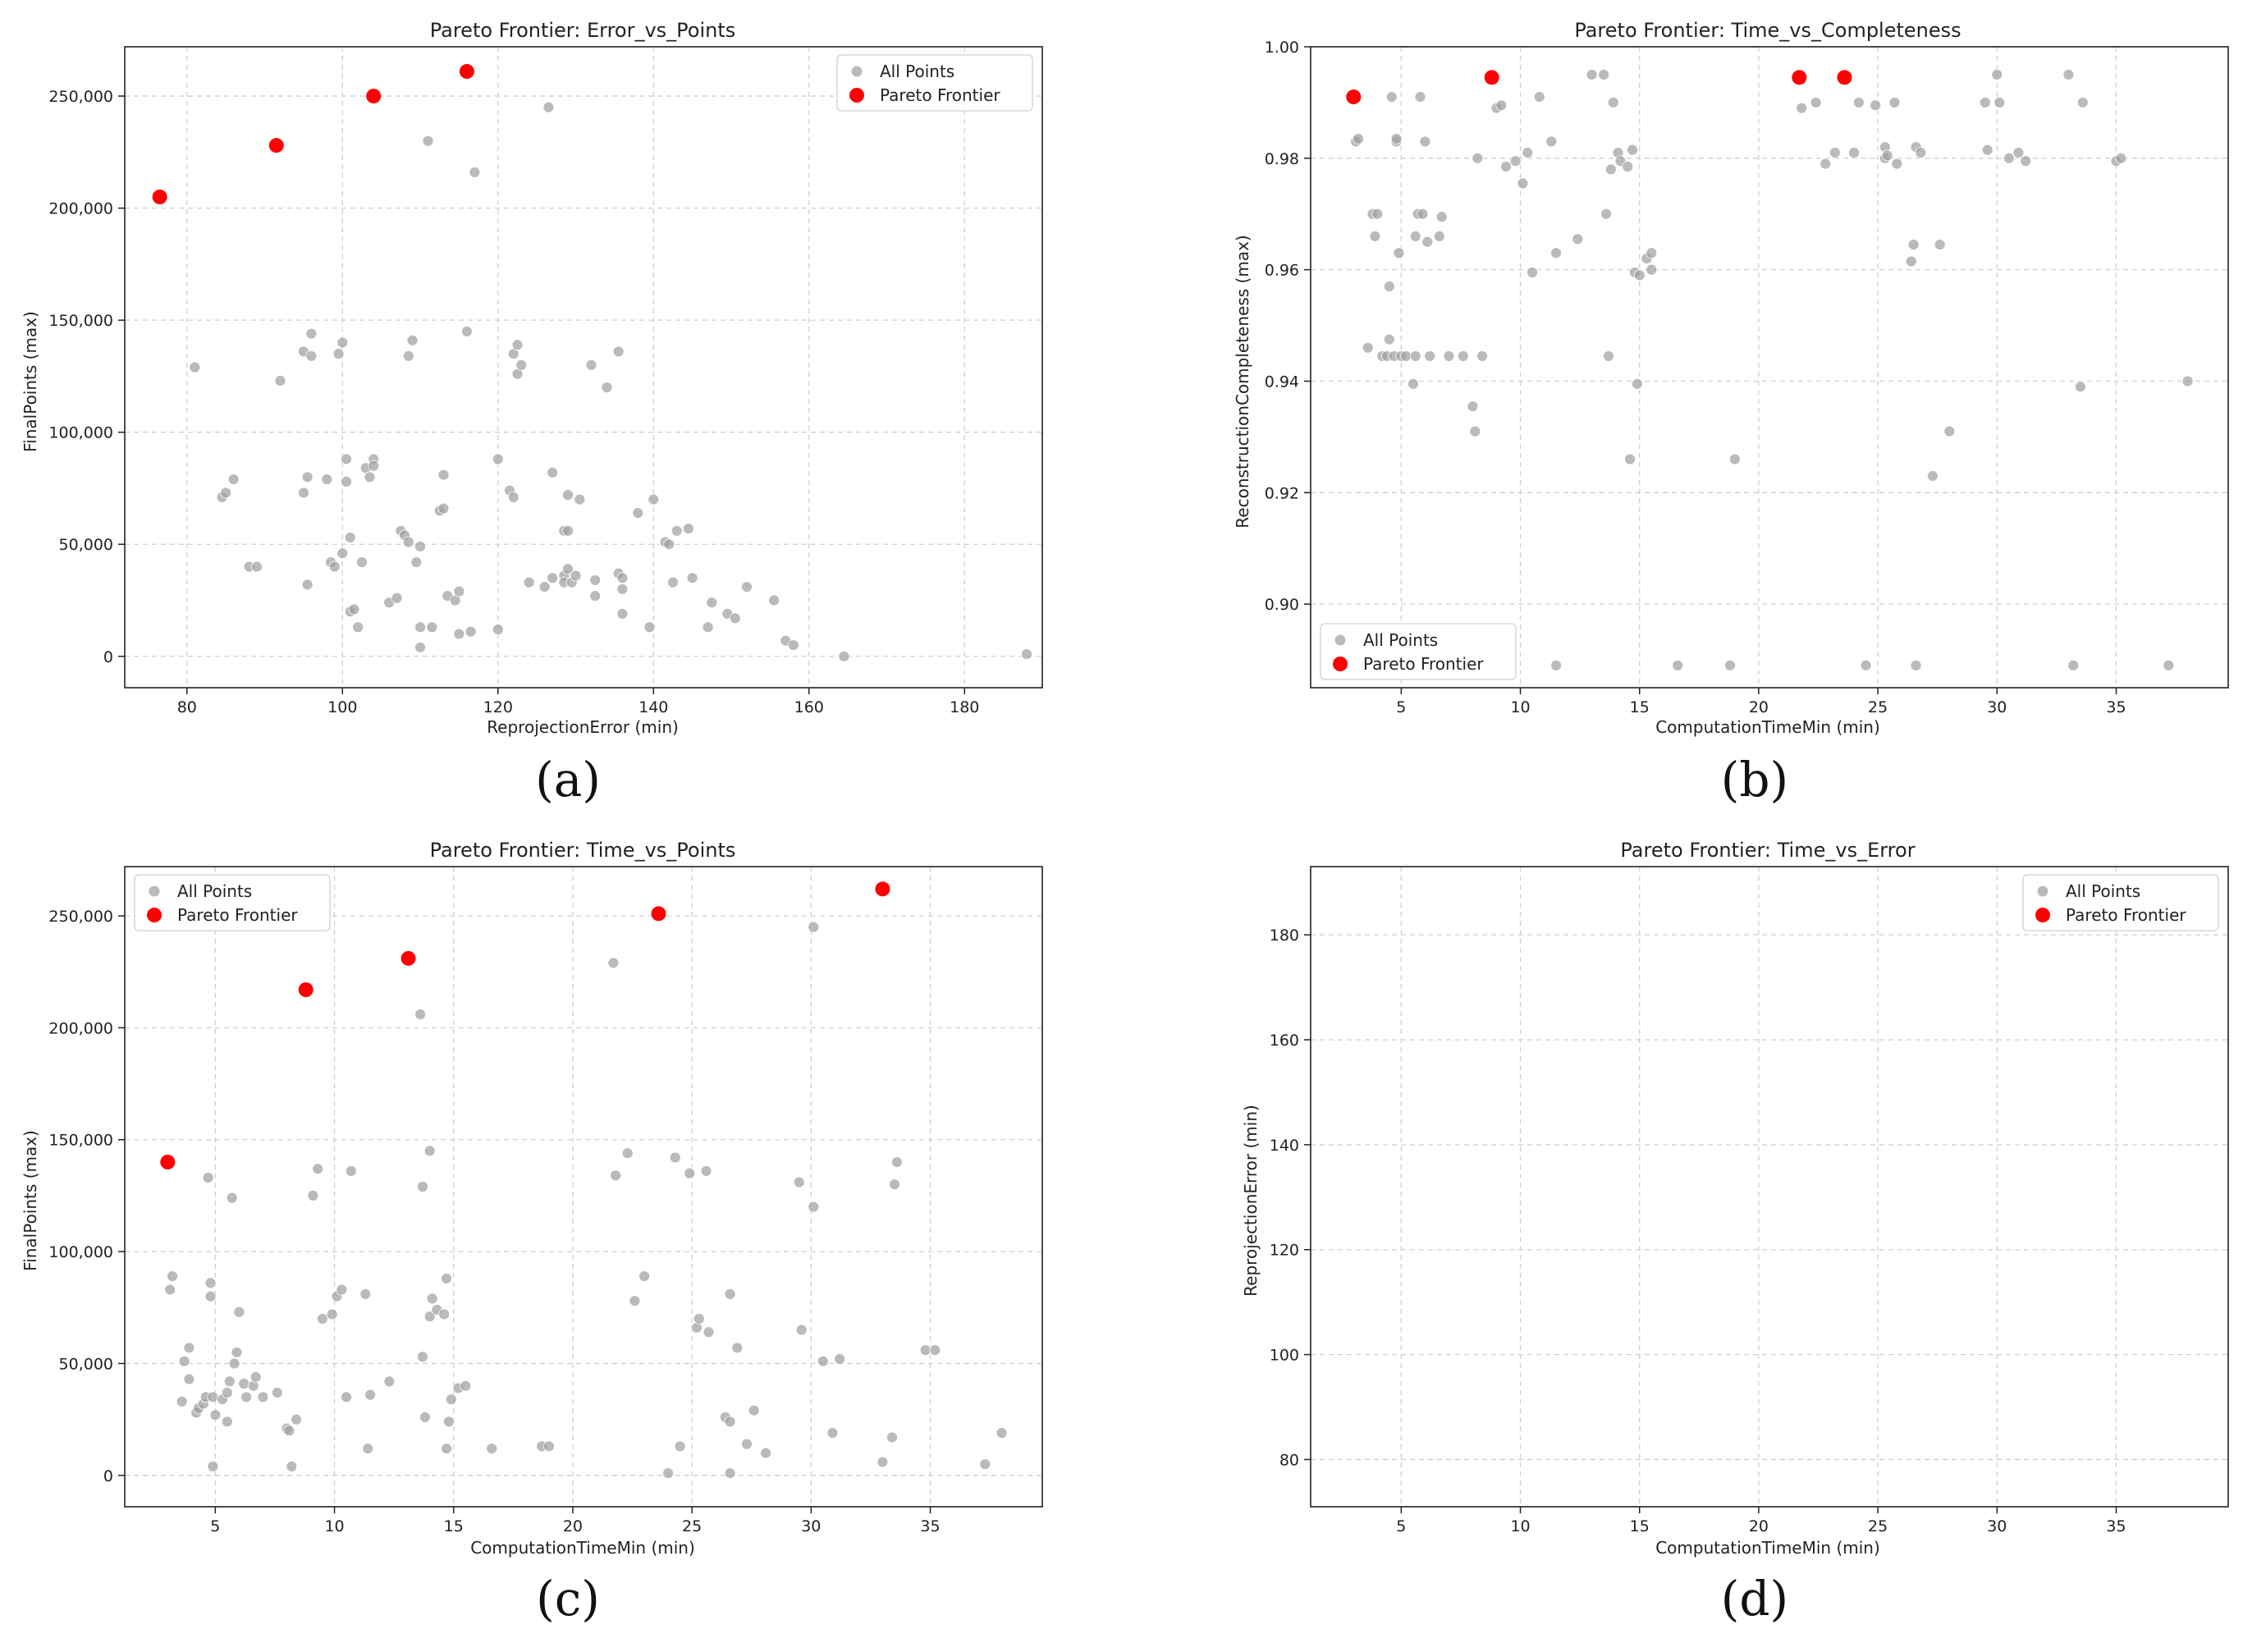  What do you see at coordinates (809, 707) in the screenshot?
I see `x-tick-label: 160` at bounding box center [809, 707].